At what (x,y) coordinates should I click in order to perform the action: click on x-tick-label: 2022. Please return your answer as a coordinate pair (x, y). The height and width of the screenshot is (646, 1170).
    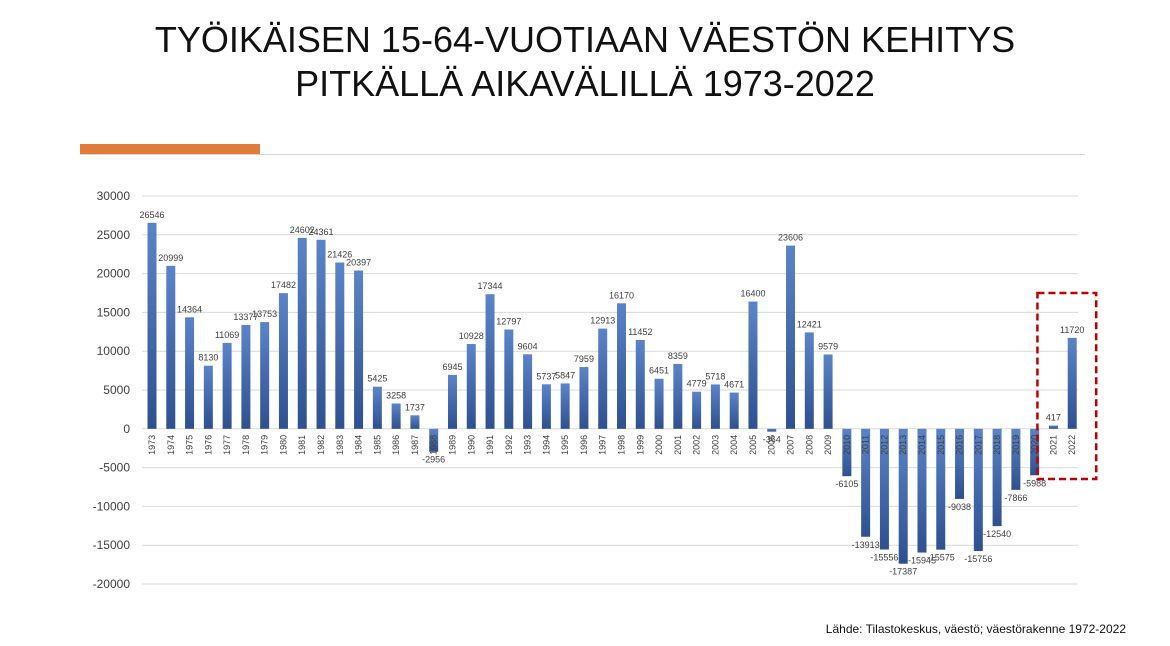
    Looking at the image, I should click on (1072, 445).